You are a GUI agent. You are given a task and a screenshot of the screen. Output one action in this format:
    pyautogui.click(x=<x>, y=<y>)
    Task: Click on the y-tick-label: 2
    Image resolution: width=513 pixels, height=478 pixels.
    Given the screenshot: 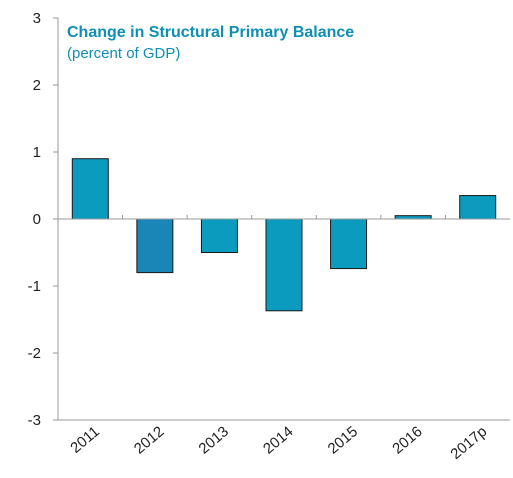 What is the action you would take?
    pyautogui.click(x=37, y=85)
    